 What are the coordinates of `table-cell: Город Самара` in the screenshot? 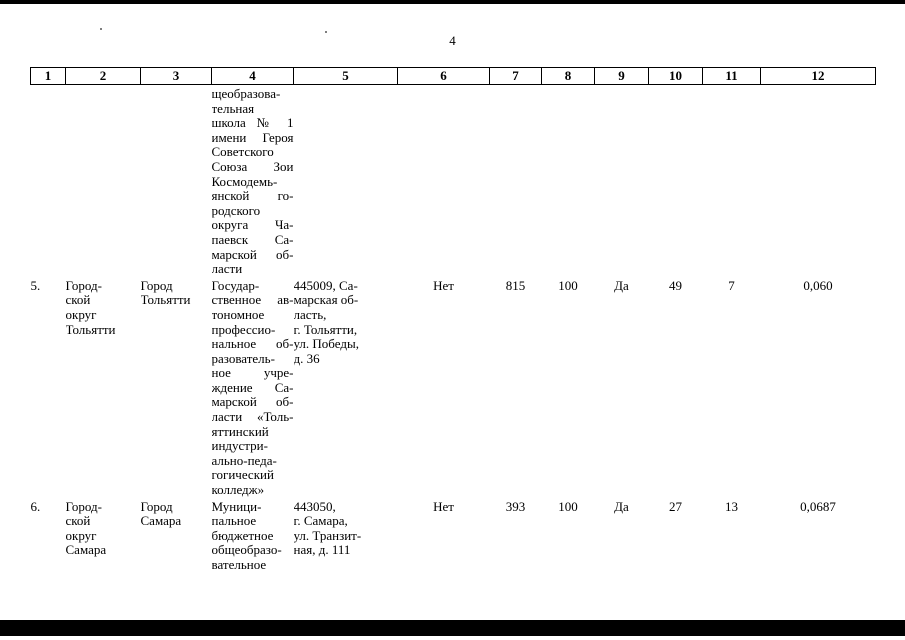 It's located at (161, 513).